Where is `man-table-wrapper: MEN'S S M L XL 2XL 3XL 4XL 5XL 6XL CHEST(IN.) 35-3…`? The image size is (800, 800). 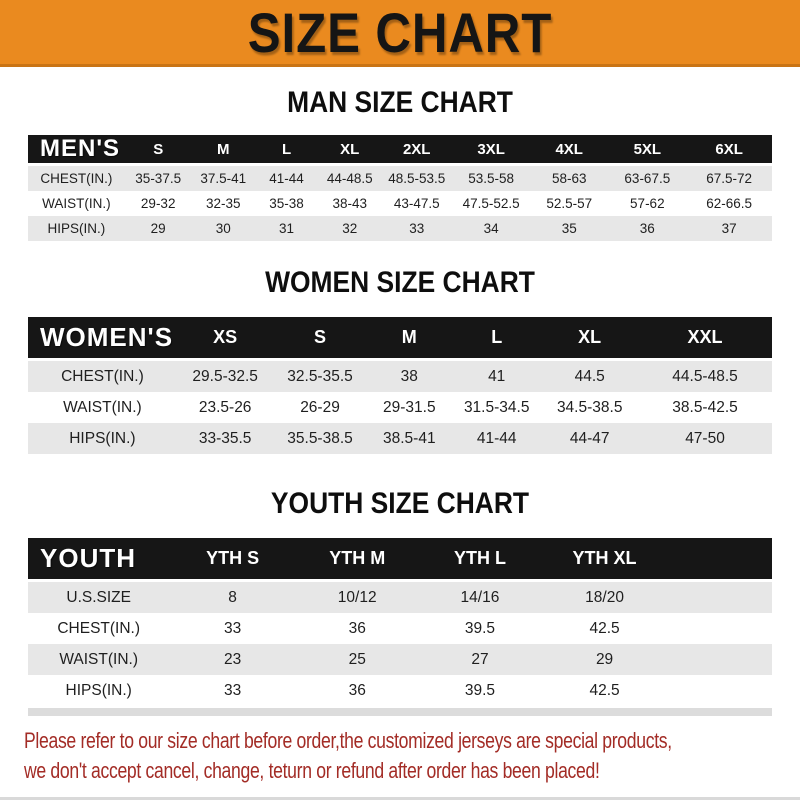 man-table-wrapper: MEN'S S M L XL 2XL 3XL 4XL 5XL 6XL CHEST(IN.) 35-3… is located at coordinates (400, 188).